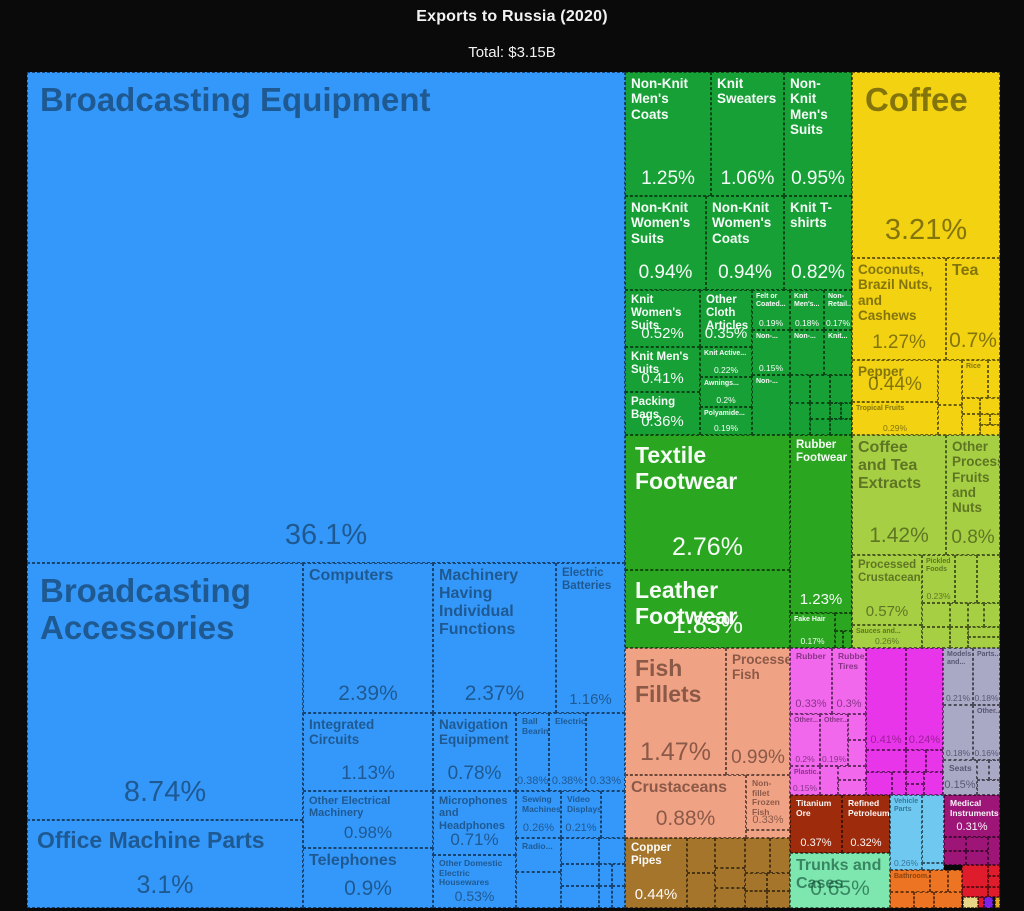 This screenshot has width=1024, height=911. I want to click on treemap-cell-coffee: Coffee 3.21%, so click(926, 165).